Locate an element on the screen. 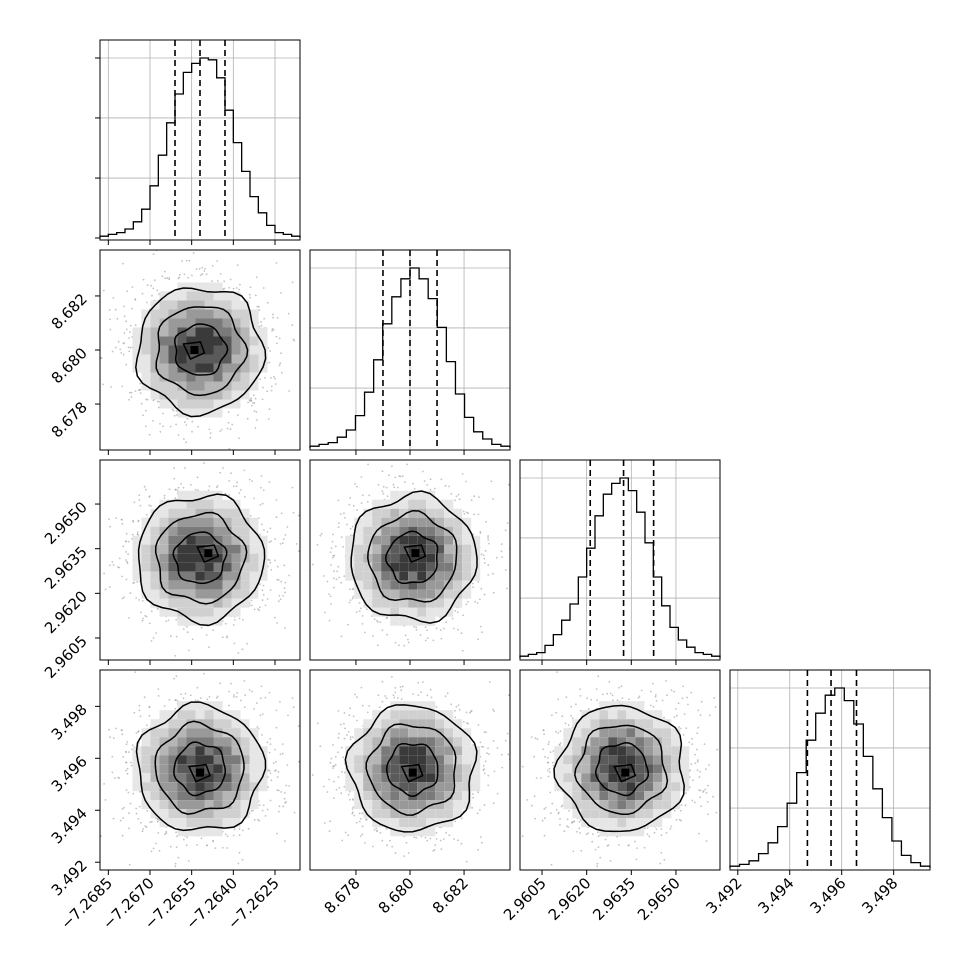 The image size is (970, 970). scatter-panel-p1-p3 is located at coordinates (410, 772).